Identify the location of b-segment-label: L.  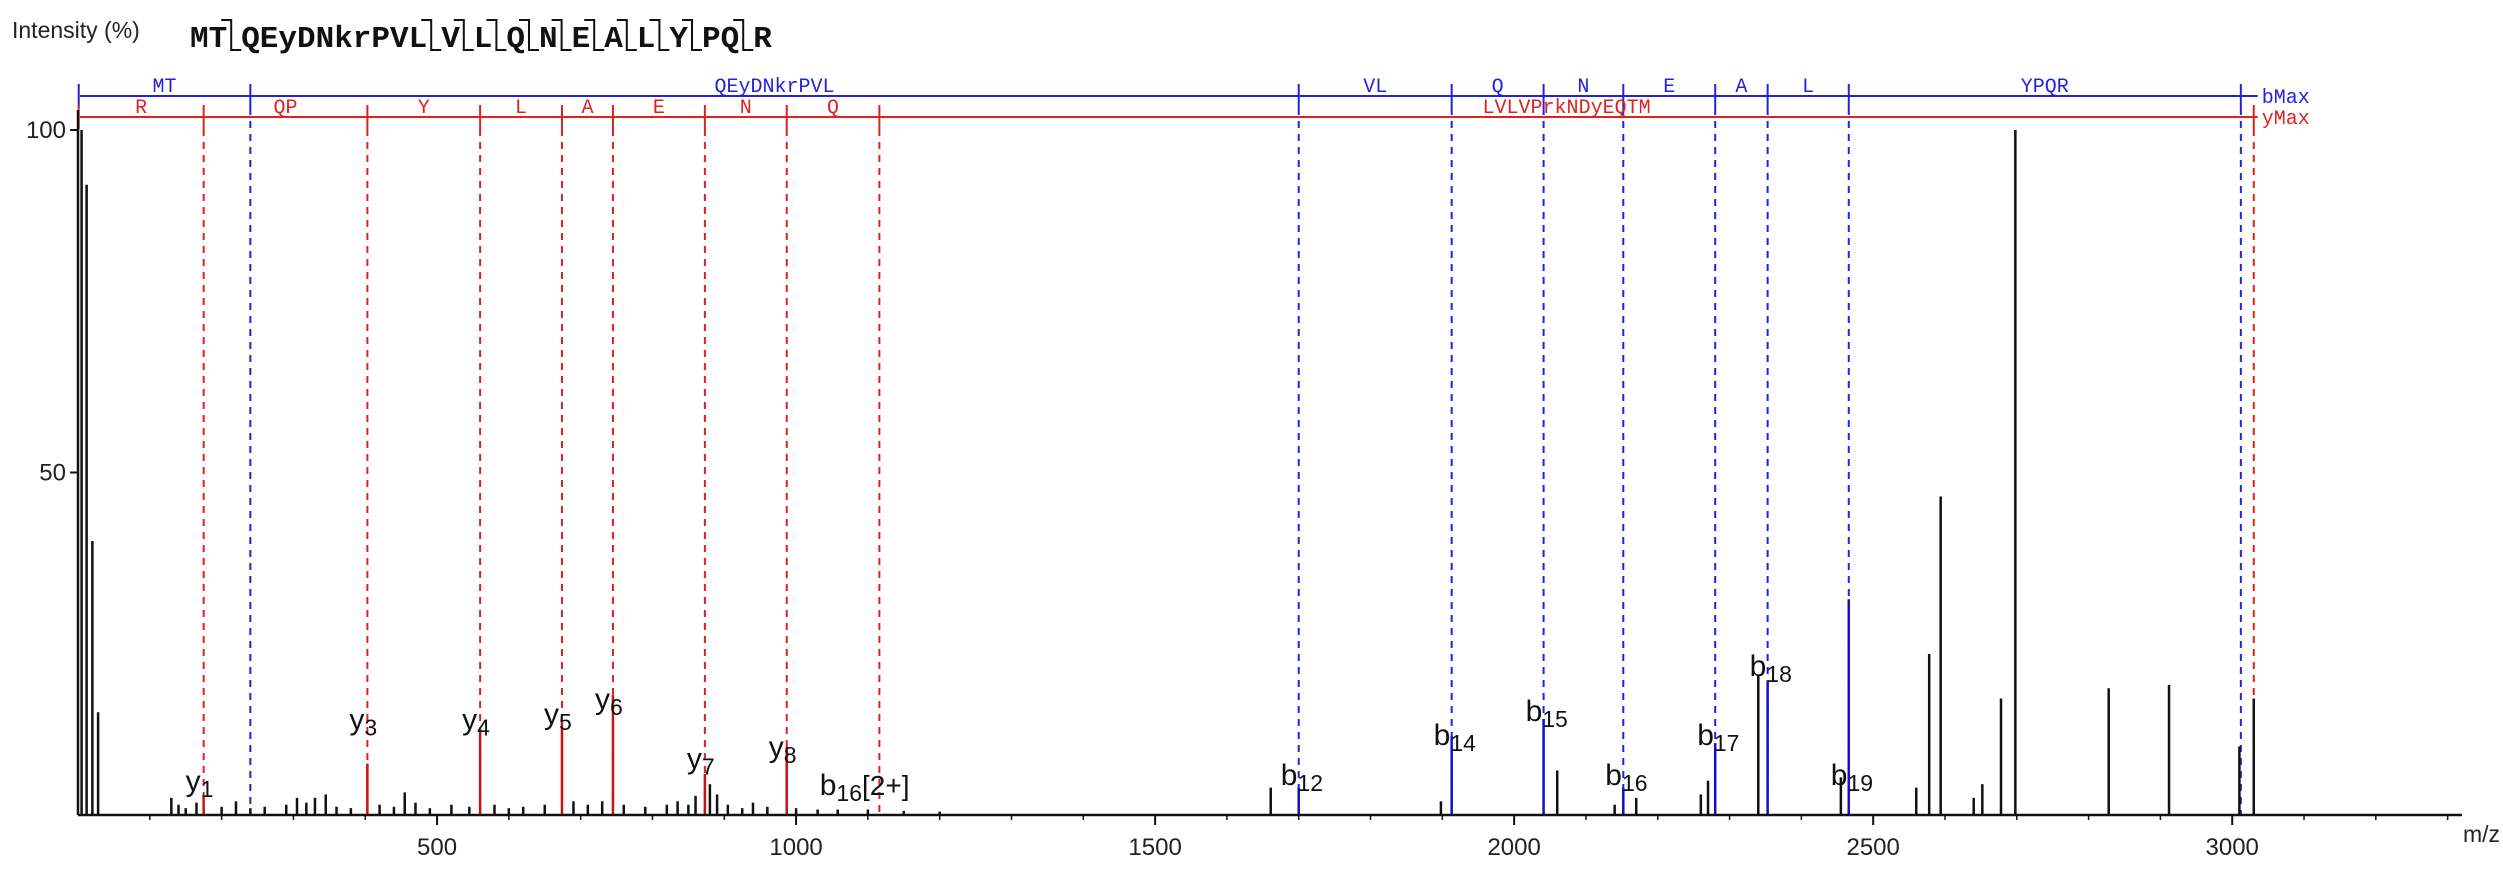
(1808, 87).